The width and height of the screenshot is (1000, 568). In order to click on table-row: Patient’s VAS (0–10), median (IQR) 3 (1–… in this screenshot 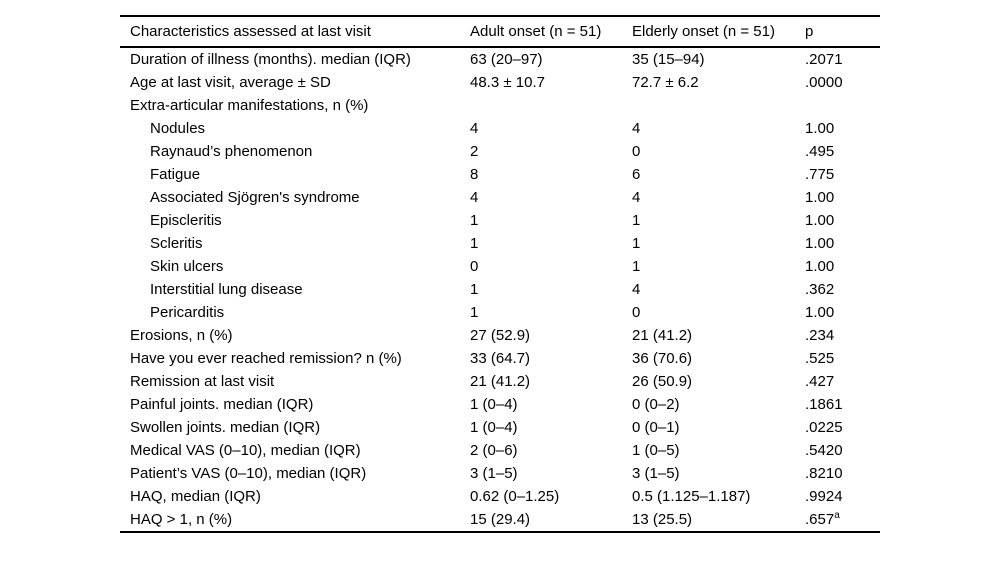, I will do `click(500, 473)`.